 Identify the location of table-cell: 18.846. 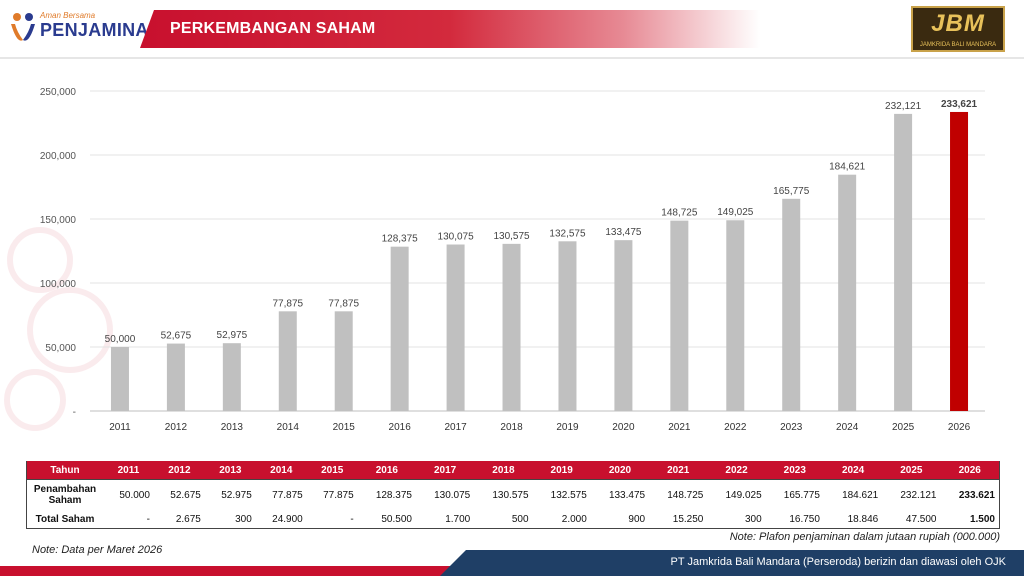
(853, 519).